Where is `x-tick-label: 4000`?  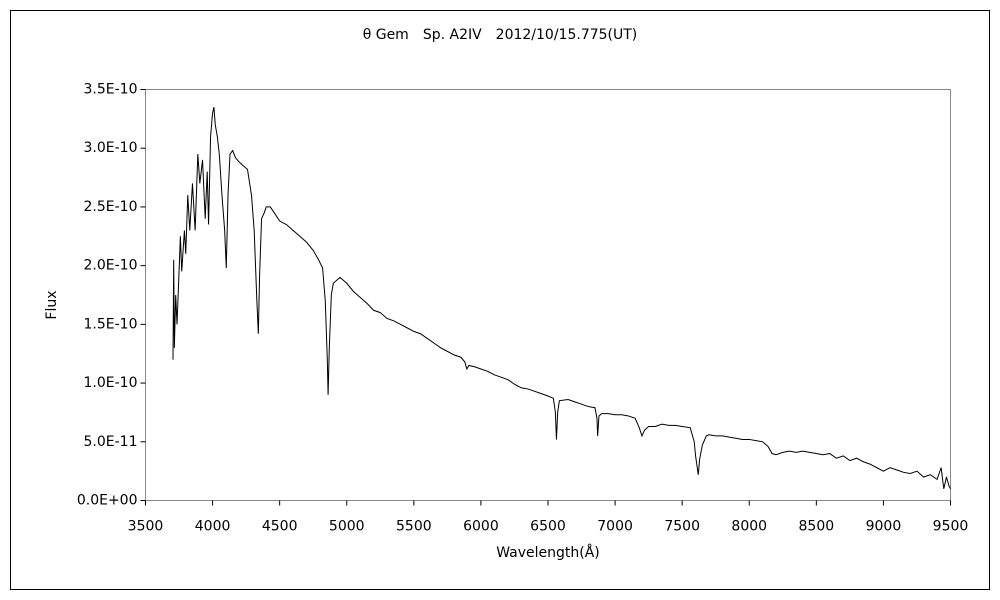
x-tick-label: 4000 is located at coordinates (213, 527).